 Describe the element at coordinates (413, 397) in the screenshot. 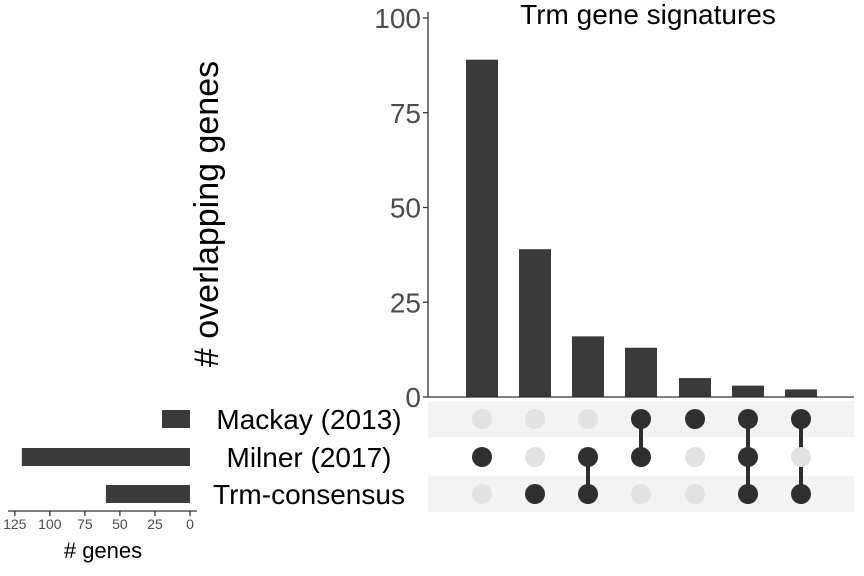

I see `y-tick-label: 0` at that location.